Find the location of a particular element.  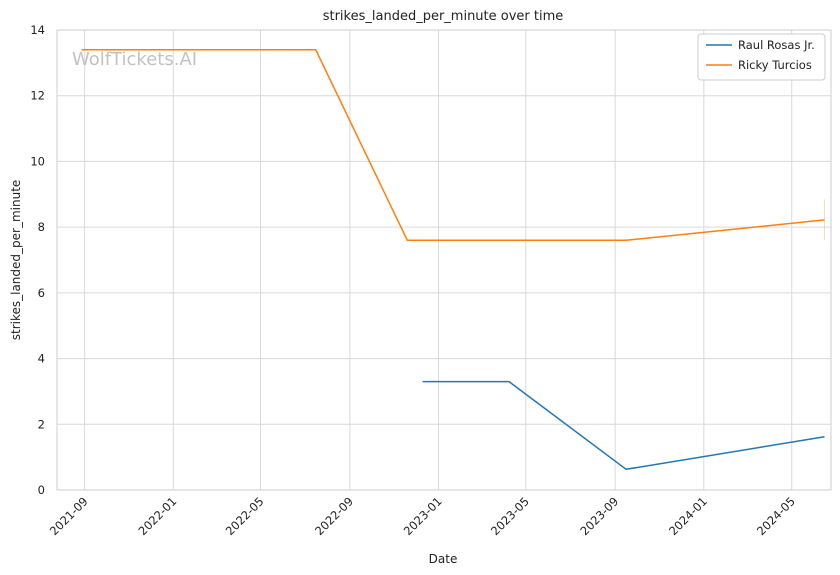

x-tick-label: 2022-09 is located at coordinates (334, 516).